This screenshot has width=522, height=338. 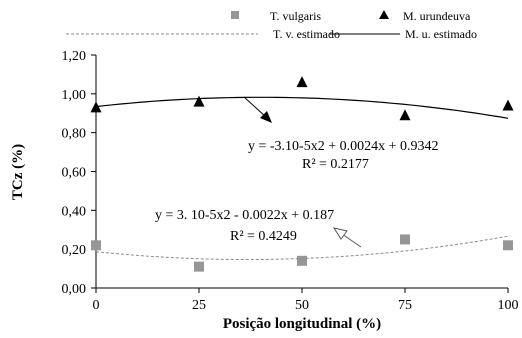 What do you see at coordinates (384, 14) in the screenshot?
I see `legend-marker-m-urundeuva` at bounding box center [384, 14].